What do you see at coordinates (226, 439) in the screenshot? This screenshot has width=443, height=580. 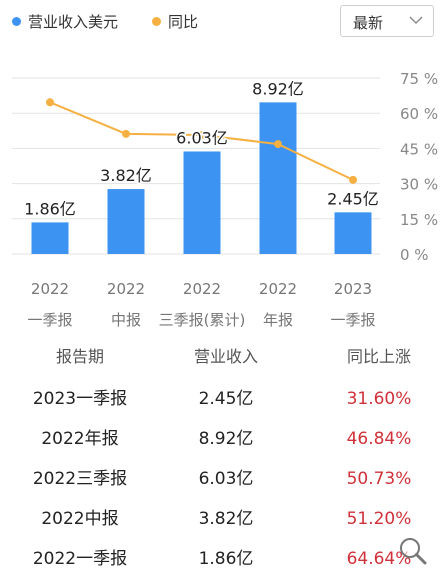 I see `row-revenue: 8.92亿` at bounding box center [226, 439].